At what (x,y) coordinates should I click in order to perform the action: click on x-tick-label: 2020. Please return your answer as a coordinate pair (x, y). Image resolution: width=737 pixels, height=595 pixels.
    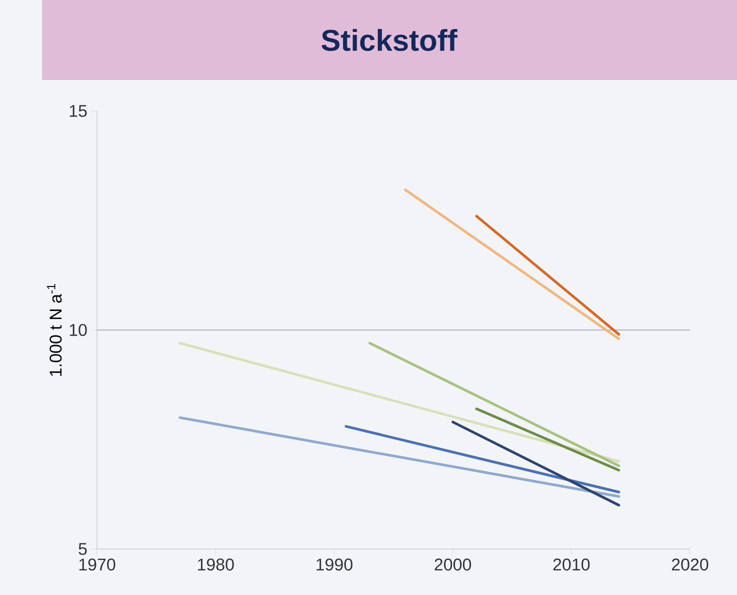
    Looking at the image, I should click on (690, 564).